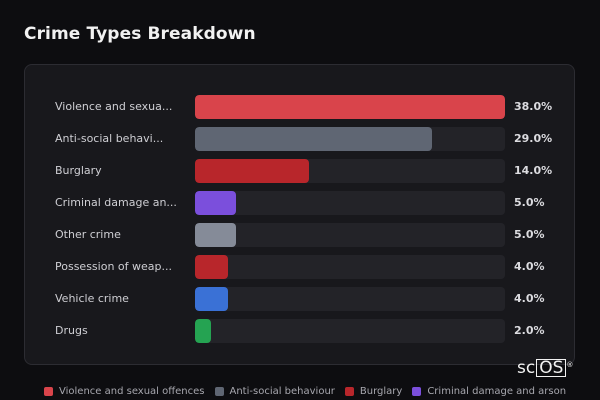 This screenshot has height=400, width=600. What do you see at coordinates (551, 368) in the screenshot?
I see `logo-text-right: OS` at bounding box center [551, 368].